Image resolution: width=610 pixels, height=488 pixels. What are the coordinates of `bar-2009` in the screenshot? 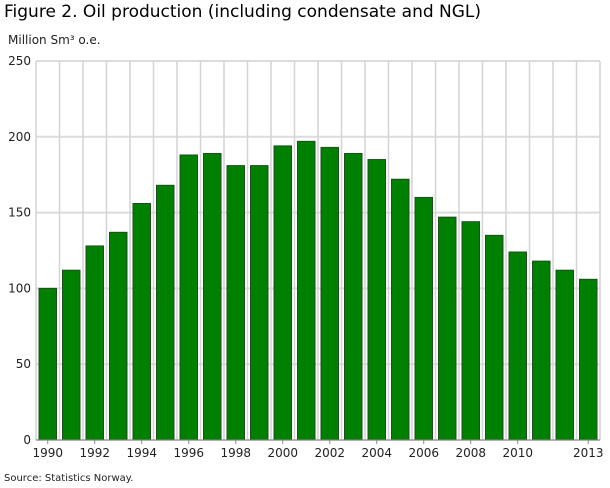 It's located at (494, 337).